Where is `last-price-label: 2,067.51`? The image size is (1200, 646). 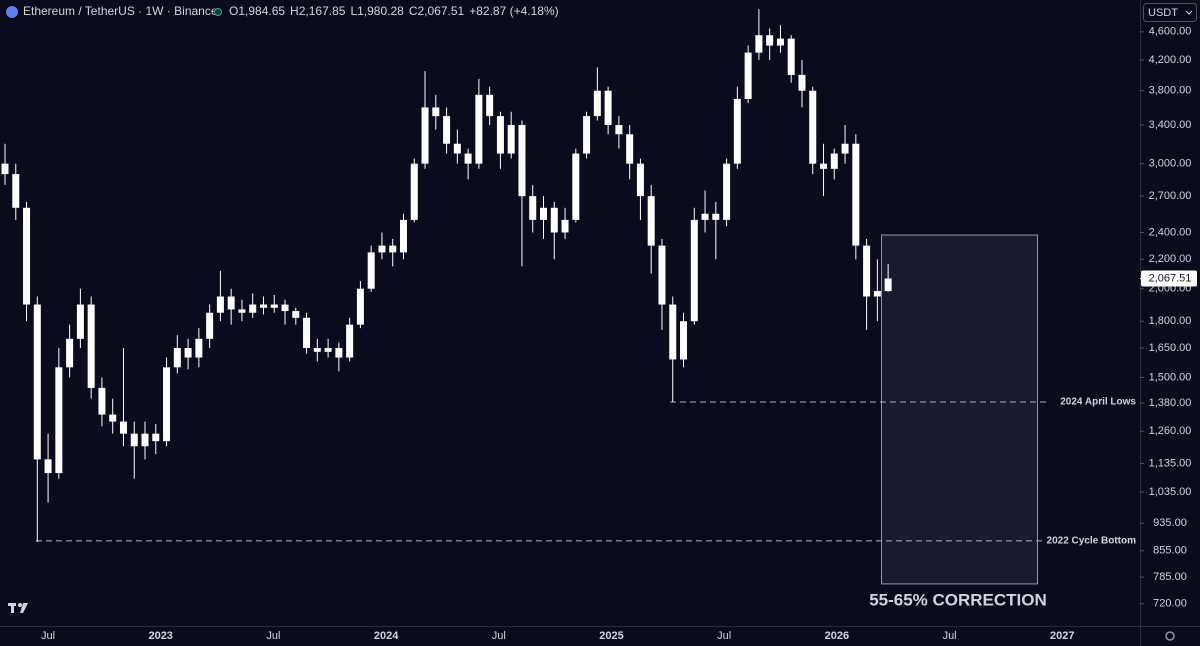
last-price-label: 2,067.51 is located at coordinates (1170, 278).